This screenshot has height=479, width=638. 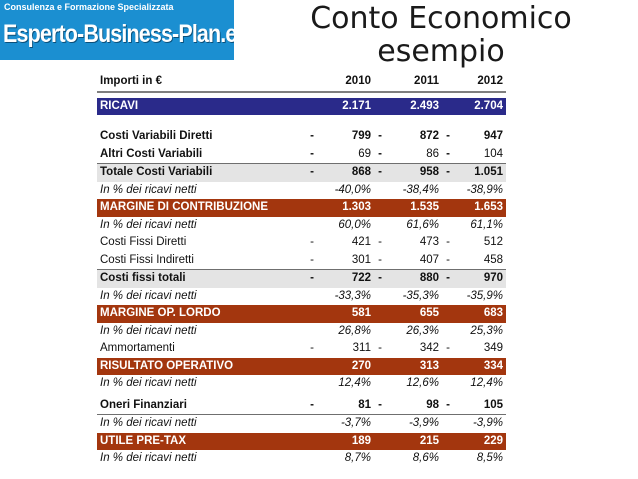 What do you see at coordinates (301, 366) in the screenshot?
I see `table-row-risultato-operativo: RISULTATO OPERATIVO 270 313 334` at bounding box center [301, 366].